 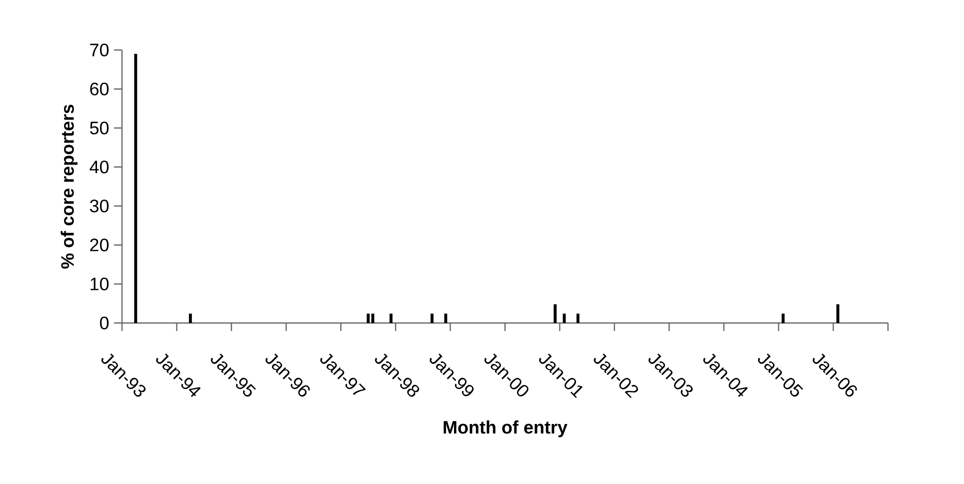 I want to click on y-tick-label: 70, so click(x=99, y=50).